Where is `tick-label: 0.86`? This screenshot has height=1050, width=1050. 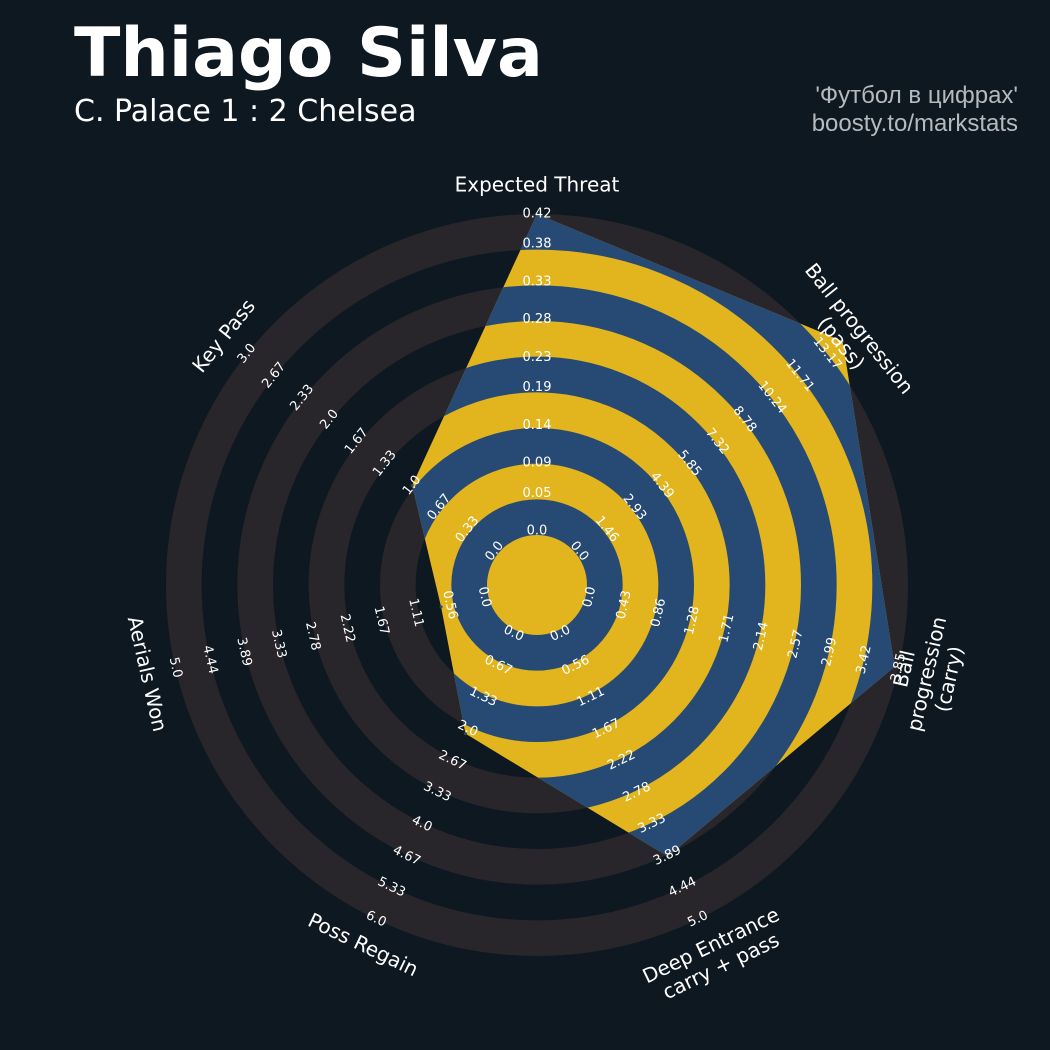
tick-label: 0.86 is located at coordinates (658, 613).